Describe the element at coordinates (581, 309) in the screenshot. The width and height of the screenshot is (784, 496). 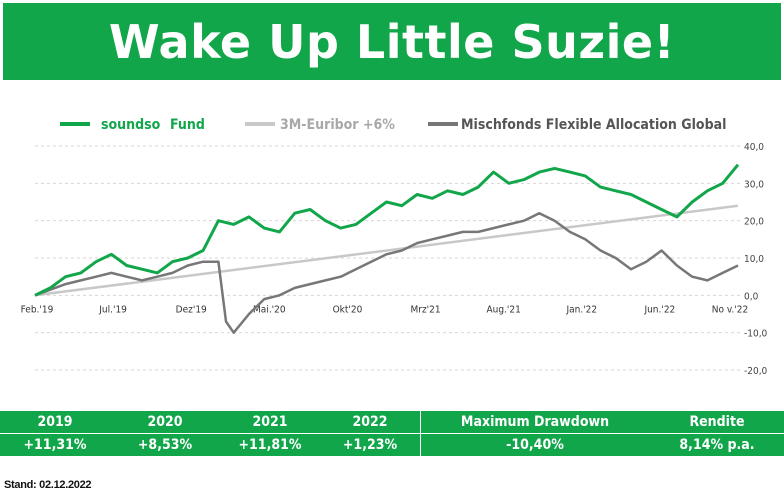
I see `x-tick-label: Jan.'22` at that location.